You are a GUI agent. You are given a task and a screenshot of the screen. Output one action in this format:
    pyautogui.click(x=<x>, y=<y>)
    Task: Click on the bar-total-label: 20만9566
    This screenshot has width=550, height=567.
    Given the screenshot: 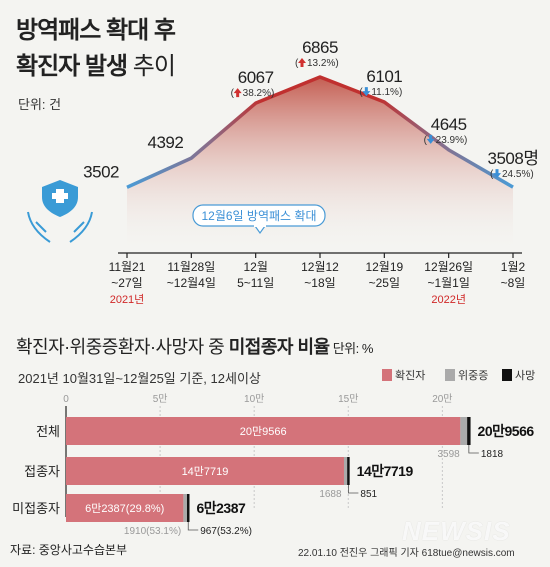 What is the action you would take?
    pyautogui.click(x=506, y=431)
    